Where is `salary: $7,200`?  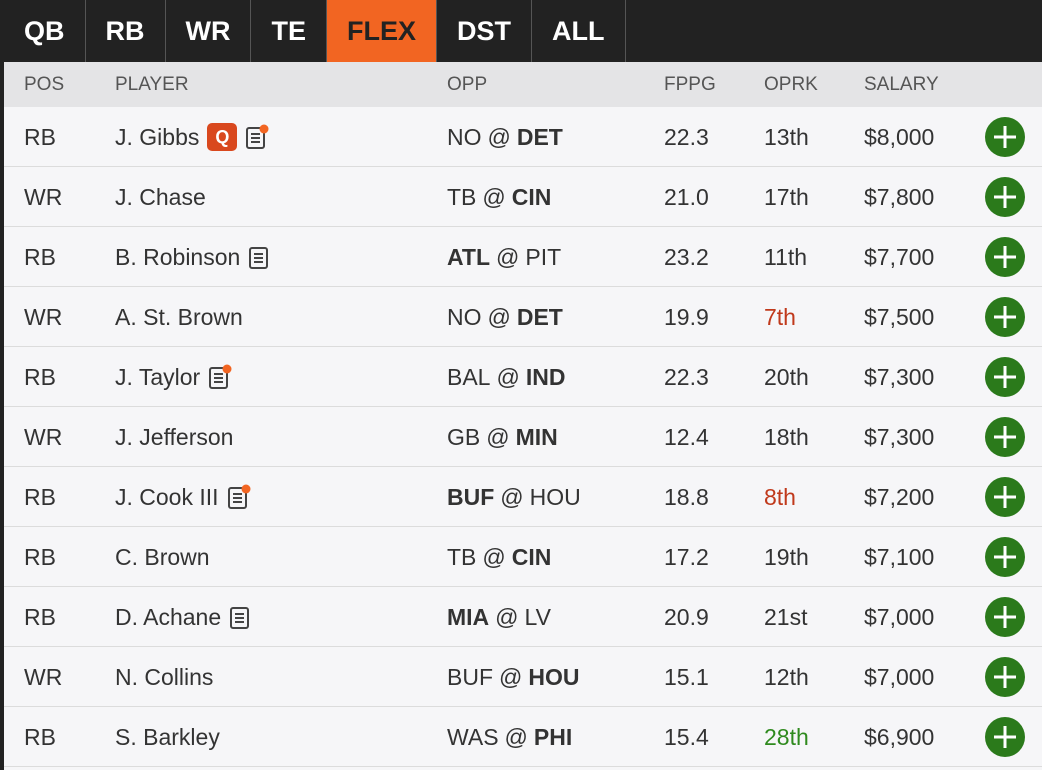
salary: $7,200 is located at coordinates (899, 497).